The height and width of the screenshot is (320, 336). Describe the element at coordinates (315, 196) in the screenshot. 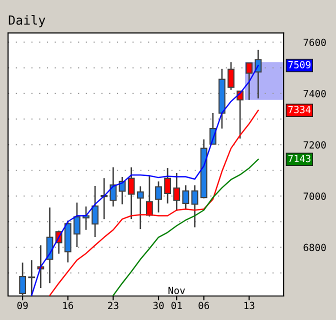

I see `y-tick-label: 7000` at that location.